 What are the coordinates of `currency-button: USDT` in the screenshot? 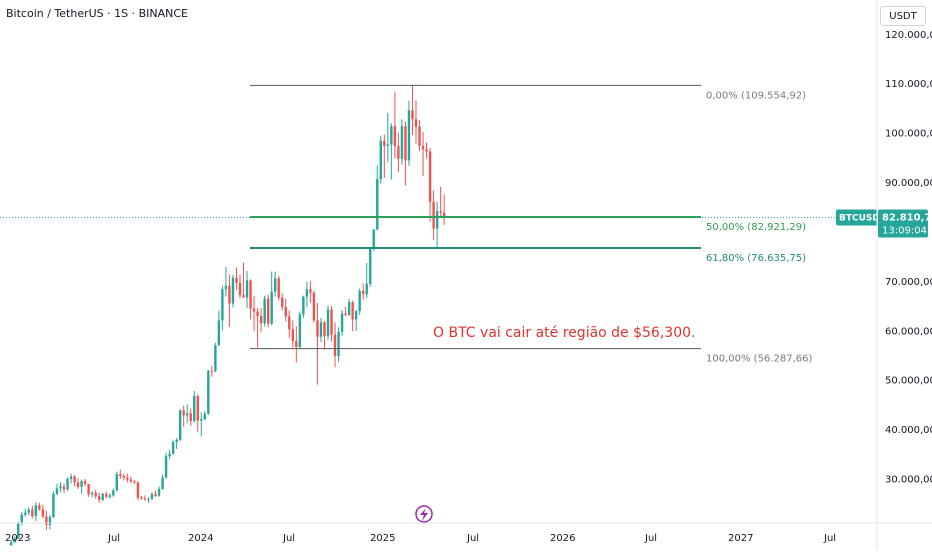 It's located at (903, 16).